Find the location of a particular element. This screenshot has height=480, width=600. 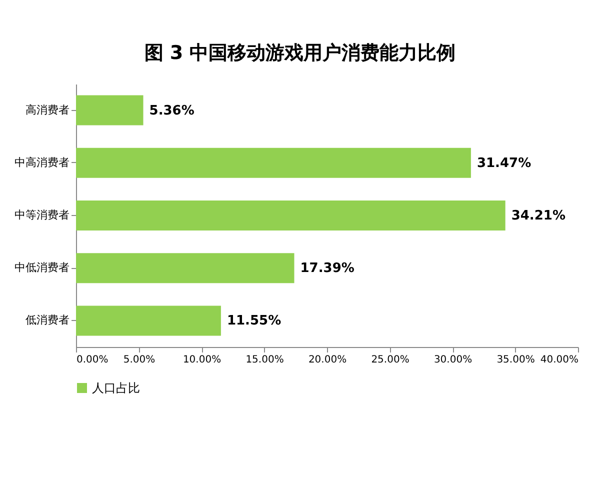

data-label: 31.47% is located at coordinates (504, 163).